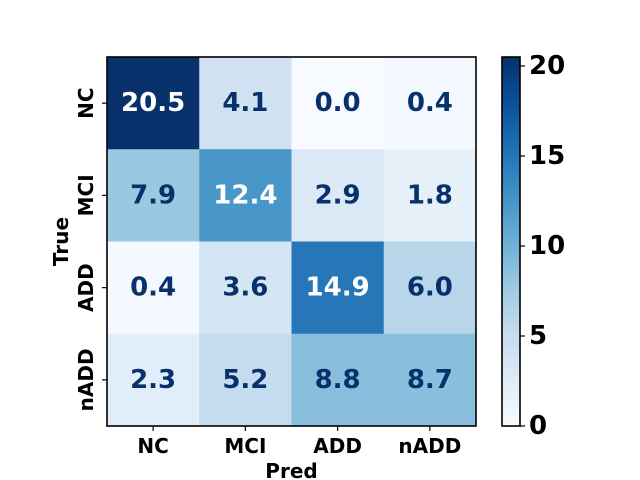 This screenshot has height=480, width=640. I want to click on cell-value-label: 3.6, so click(245, 288).